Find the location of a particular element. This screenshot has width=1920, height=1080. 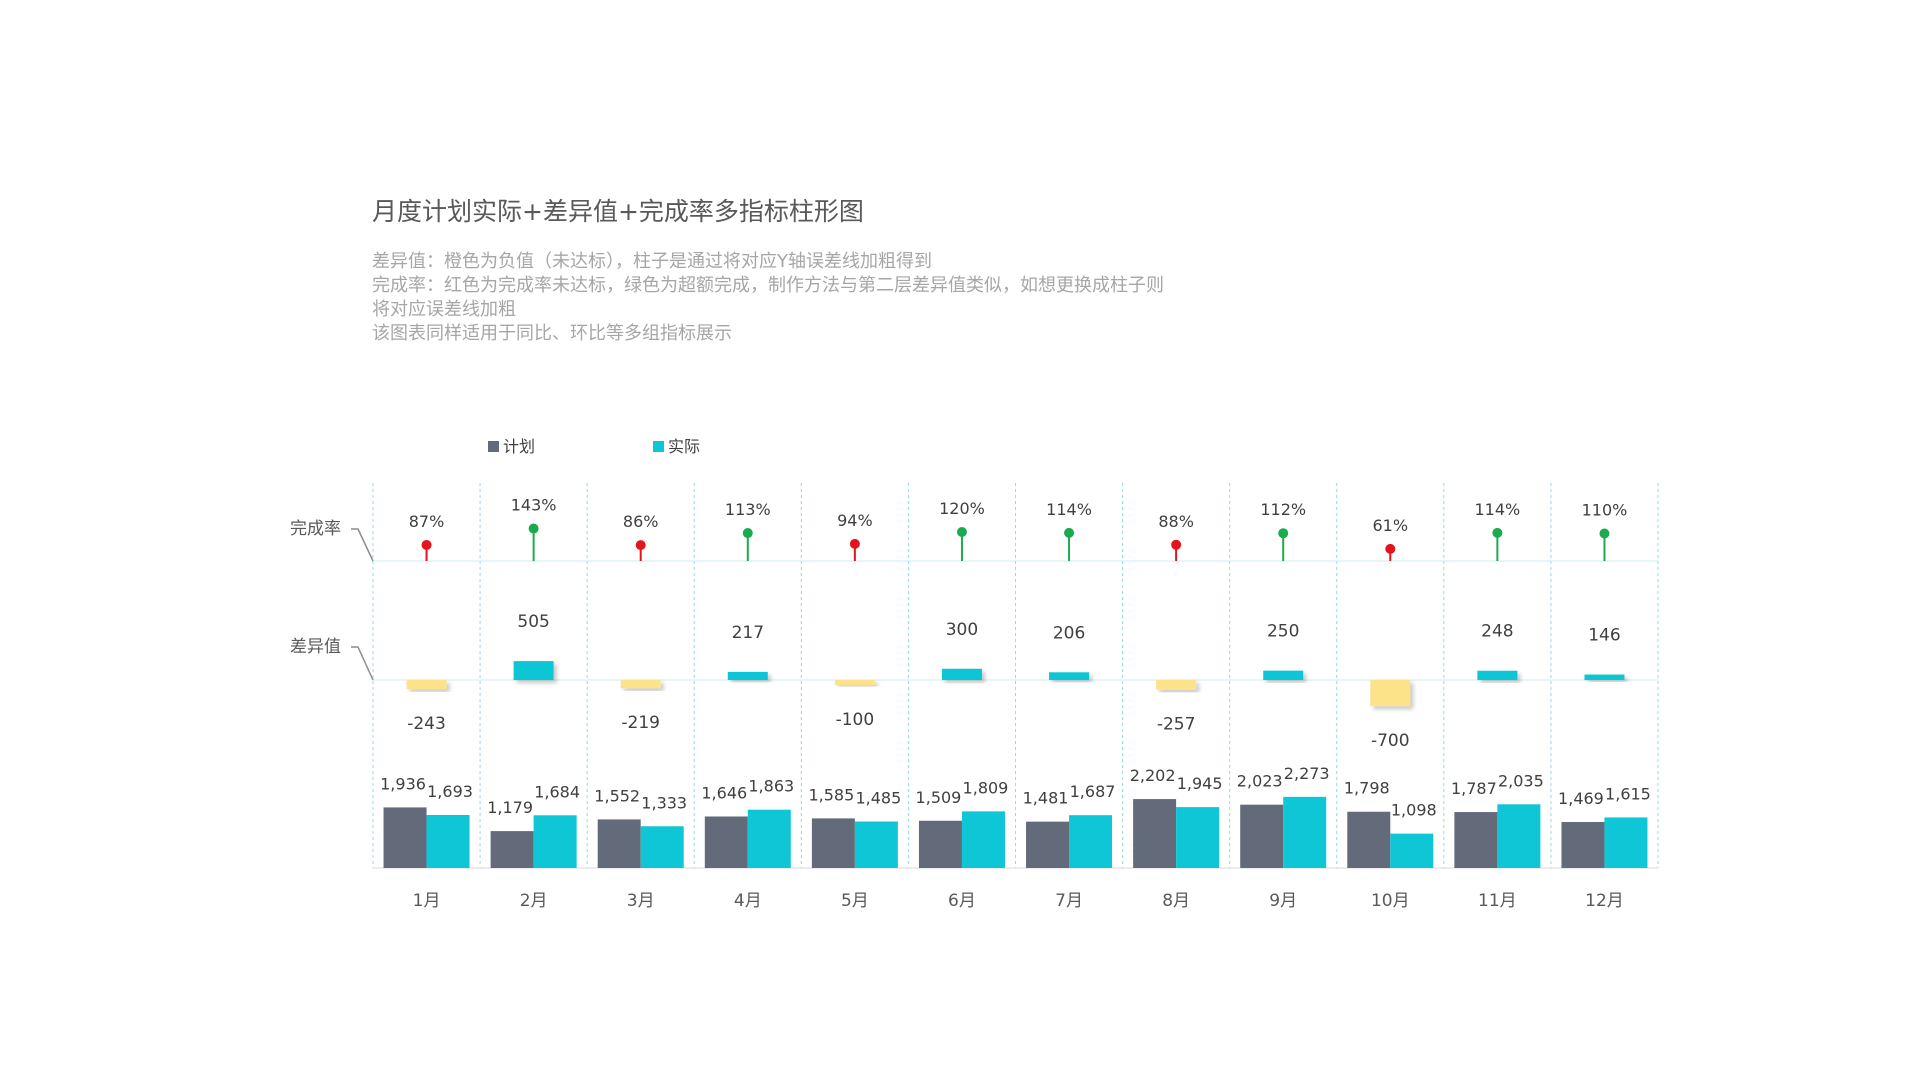

difference-value-label: -700 is located at coordinates (1390, 741).